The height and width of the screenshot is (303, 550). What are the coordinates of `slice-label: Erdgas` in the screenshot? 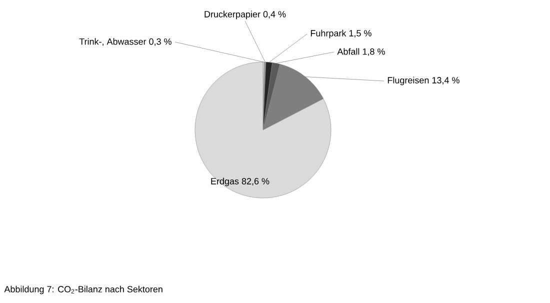 It's located at (225, 182).